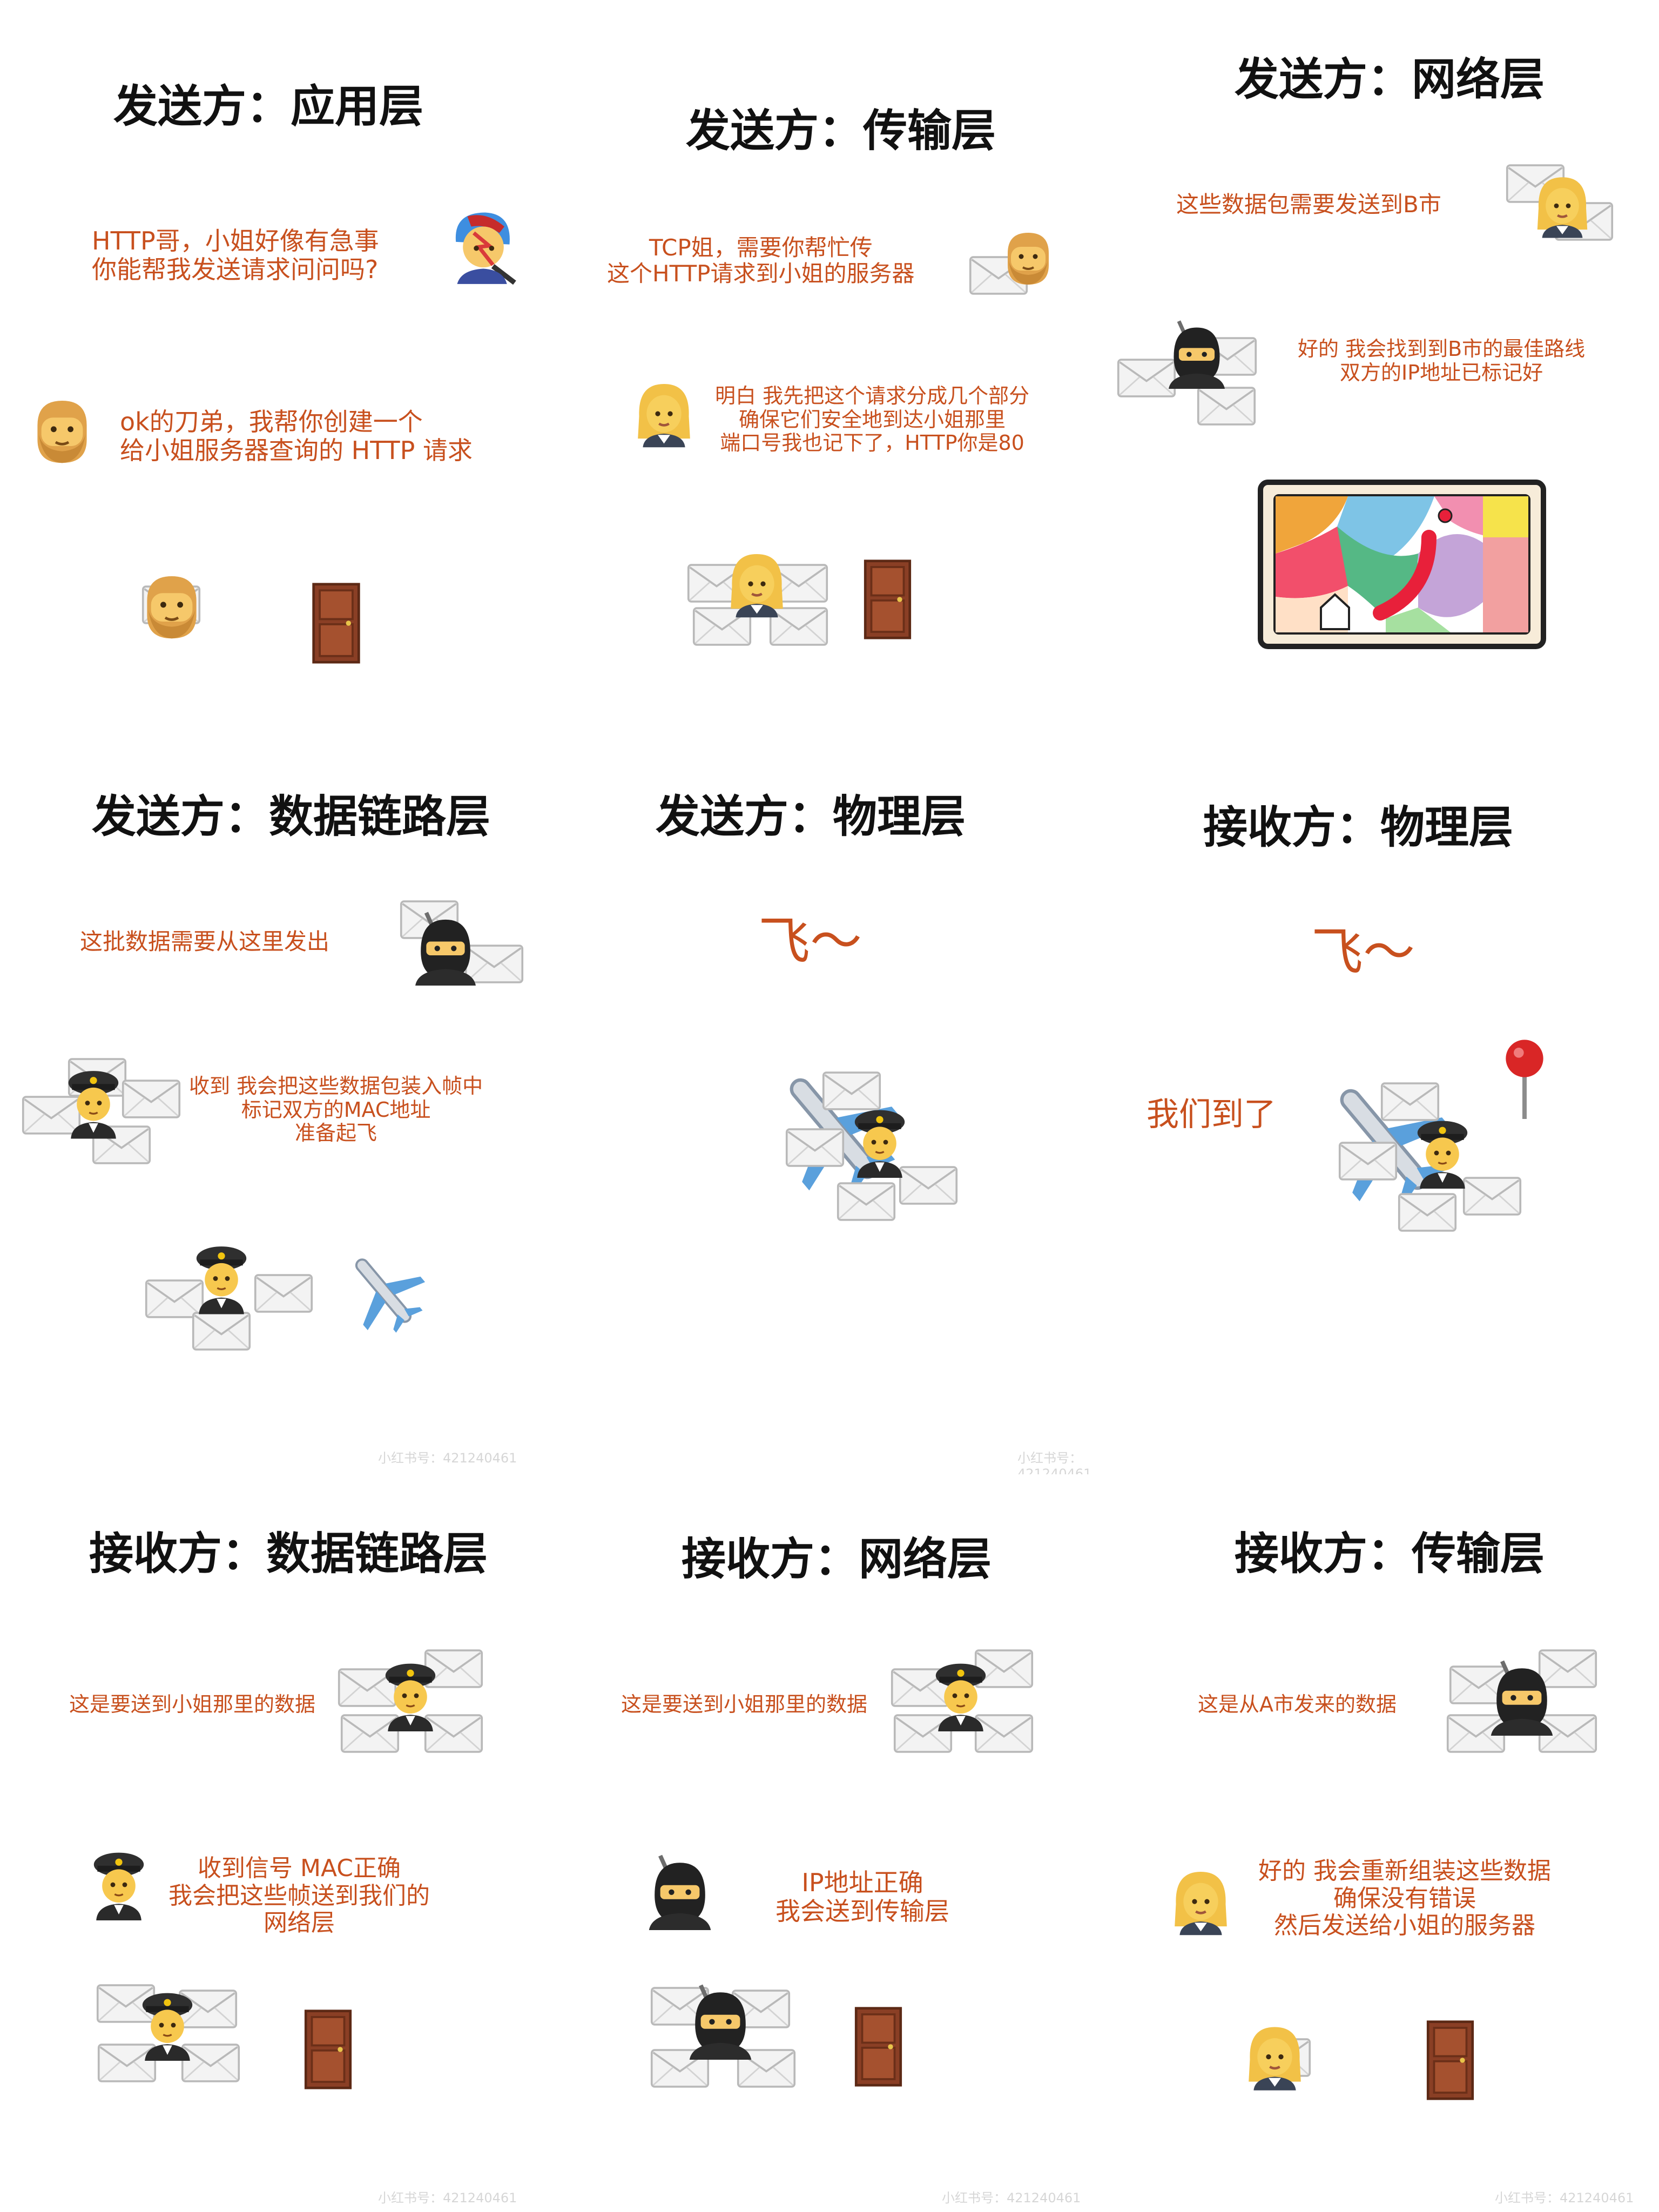  I want to click on message-transport: 这是从A市发来的数据, so click(1297, 1704).